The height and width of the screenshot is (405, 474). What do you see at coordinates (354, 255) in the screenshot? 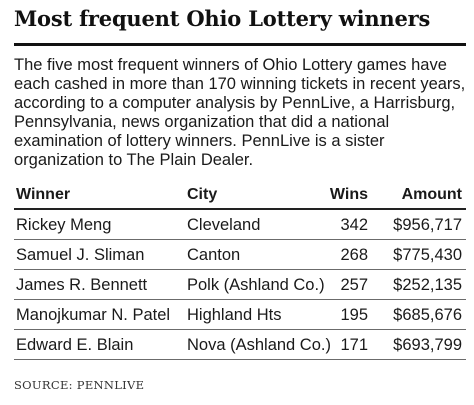
I see `cell-wins: 268` at bounding box center [354, 255].